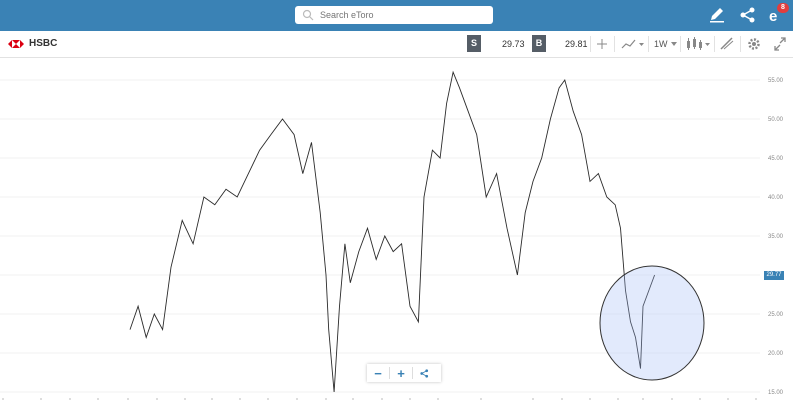  I want to click on y-tick-label: 55.00, so click(776, 81).